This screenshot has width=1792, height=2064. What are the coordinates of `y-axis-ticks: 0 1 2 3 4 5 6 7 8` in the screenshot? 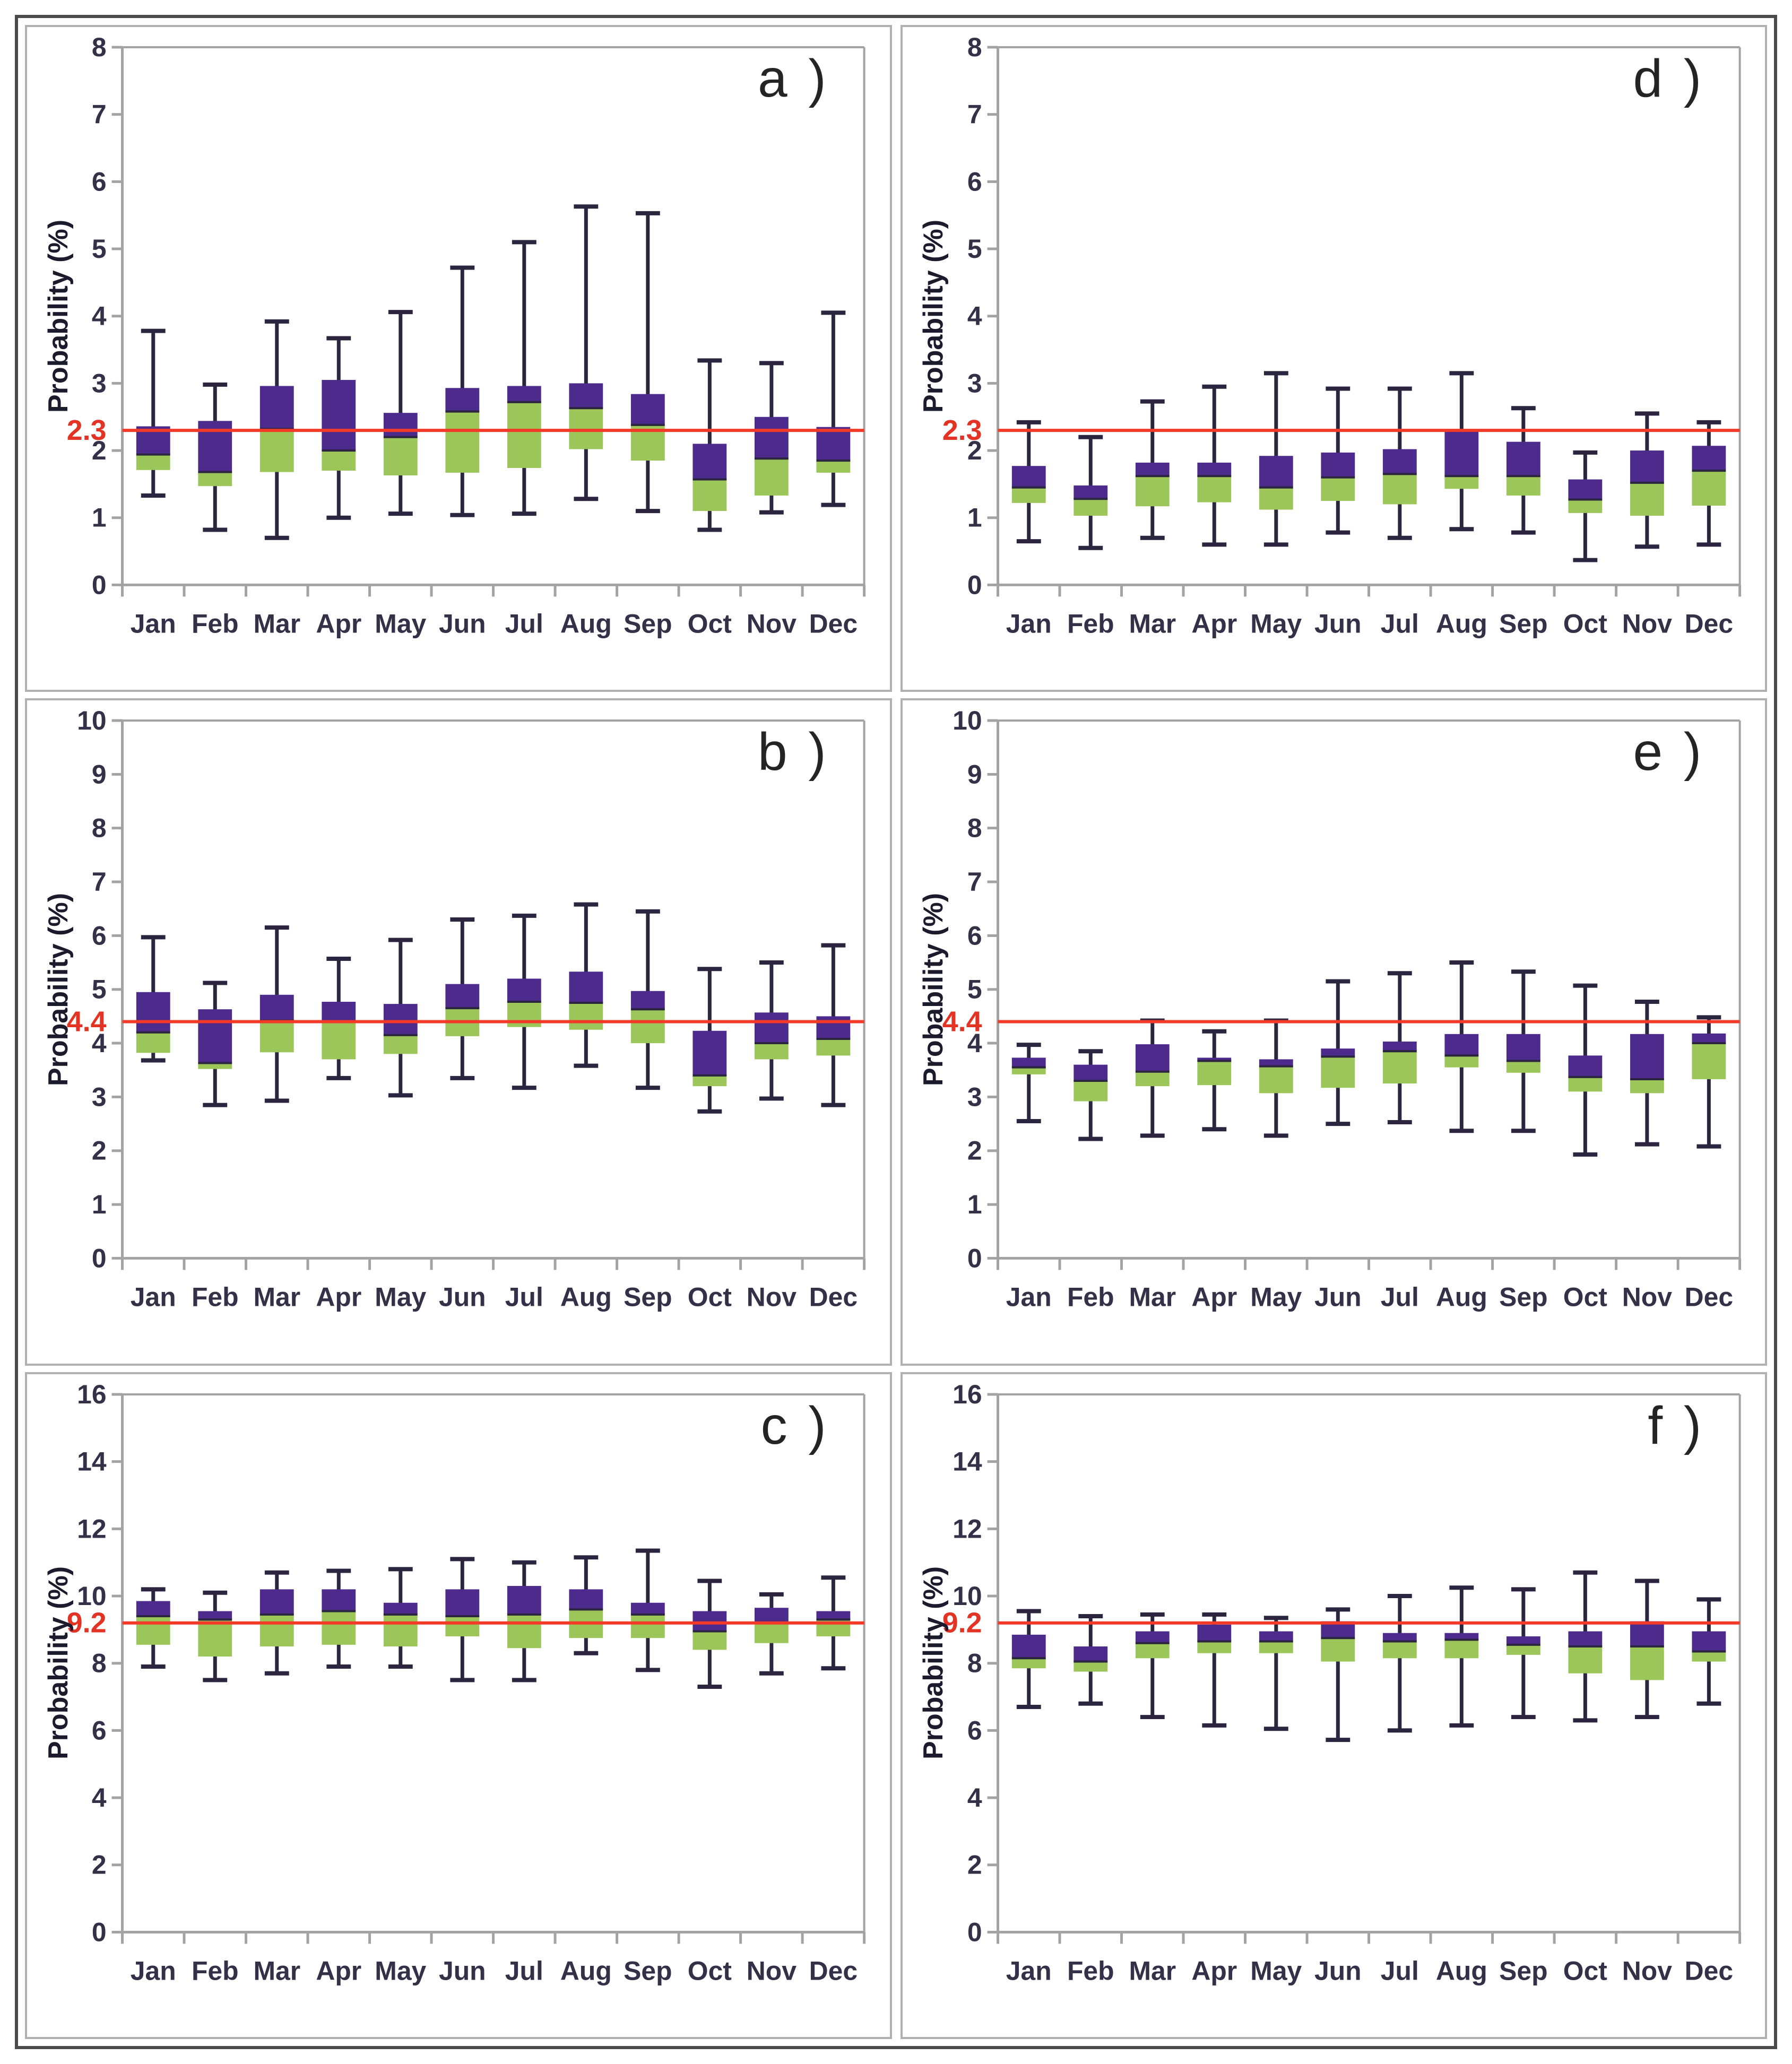 It's located at (982, 316).